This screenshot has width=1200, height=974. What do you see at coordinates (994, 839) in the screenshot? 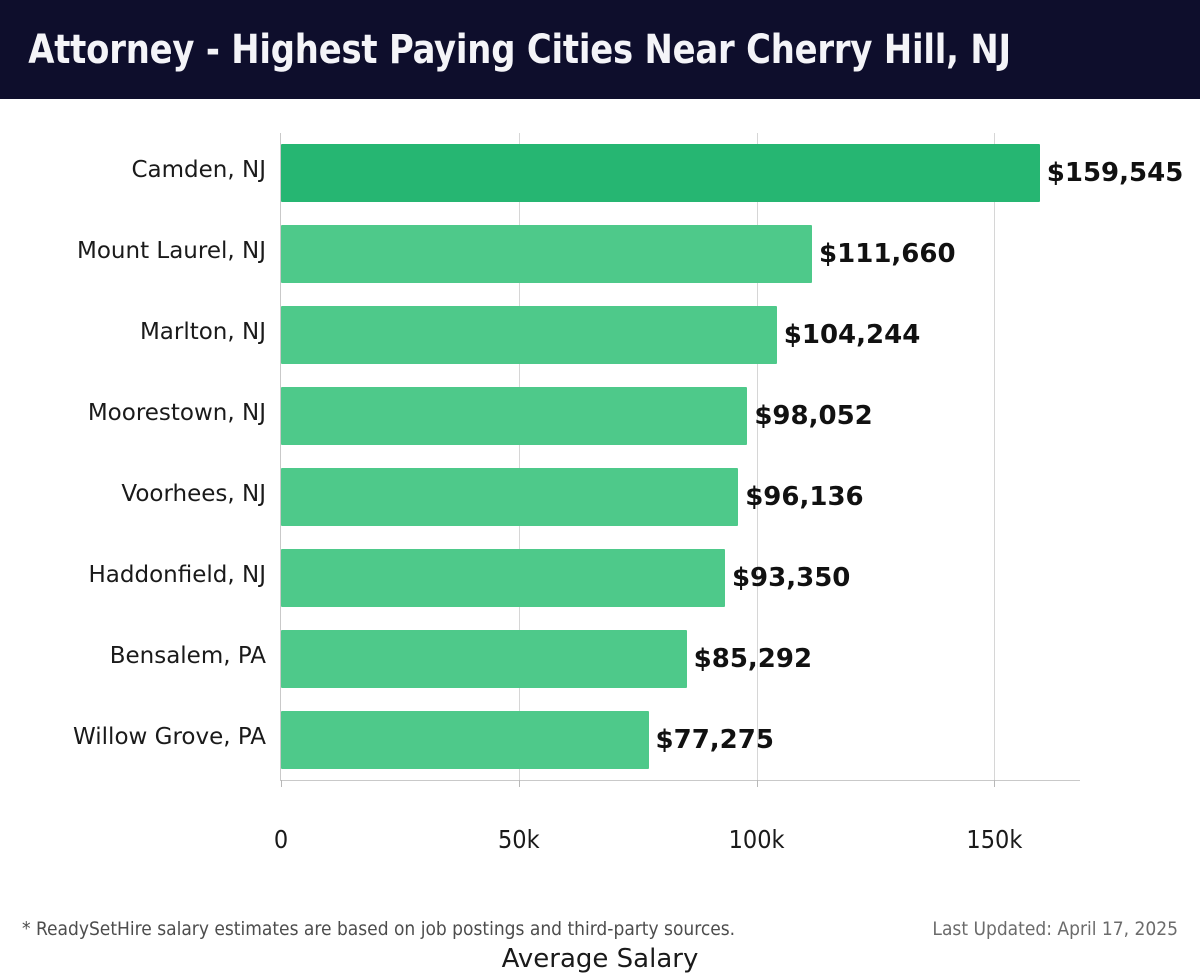
I see `x-axis-tick-label: 150k` at bounding box center [994, 839].